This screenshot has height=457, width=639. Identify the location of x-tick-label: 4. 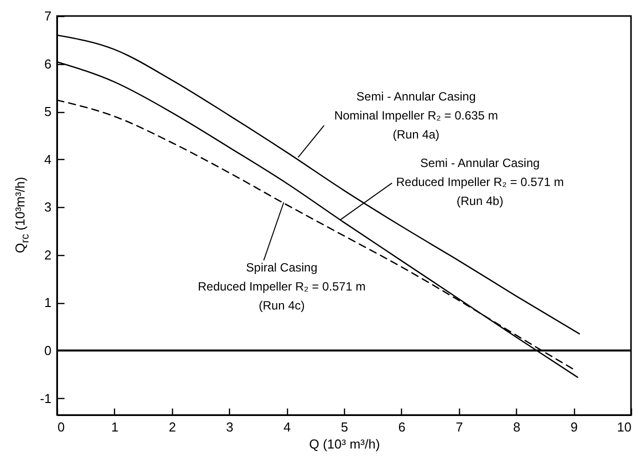
(287, 427).